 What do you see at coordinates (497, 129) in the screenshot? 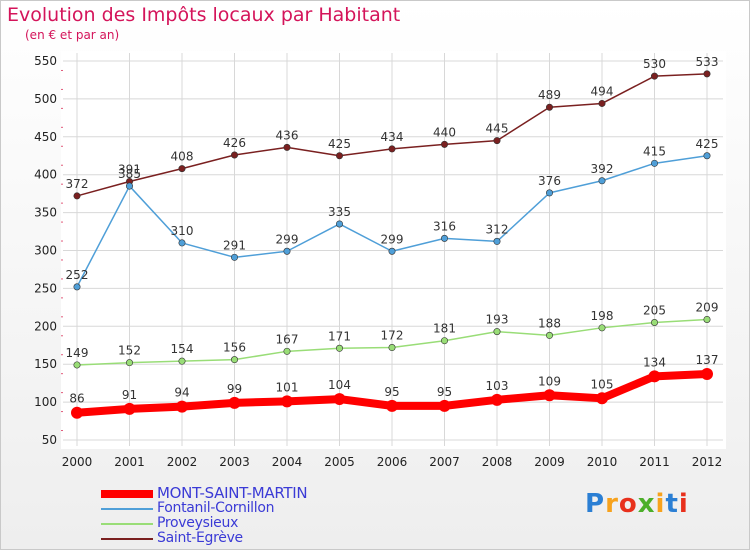
I see `data-label: 445` at bounding box center [497, 129].